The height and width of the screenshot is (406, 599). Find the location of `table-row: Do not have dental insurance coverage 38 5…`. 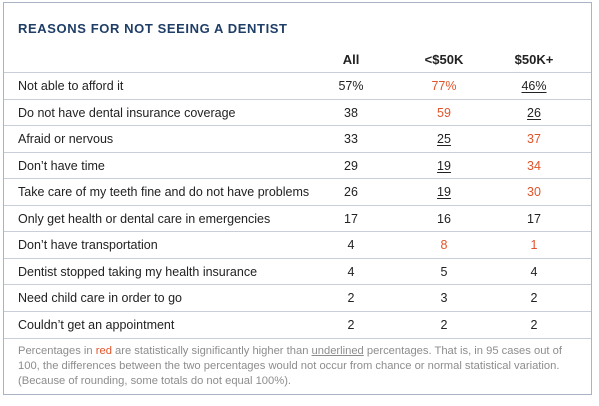

table-row: Do not have dental insurance coverage 38 5… is located at coordinates (297, 112).